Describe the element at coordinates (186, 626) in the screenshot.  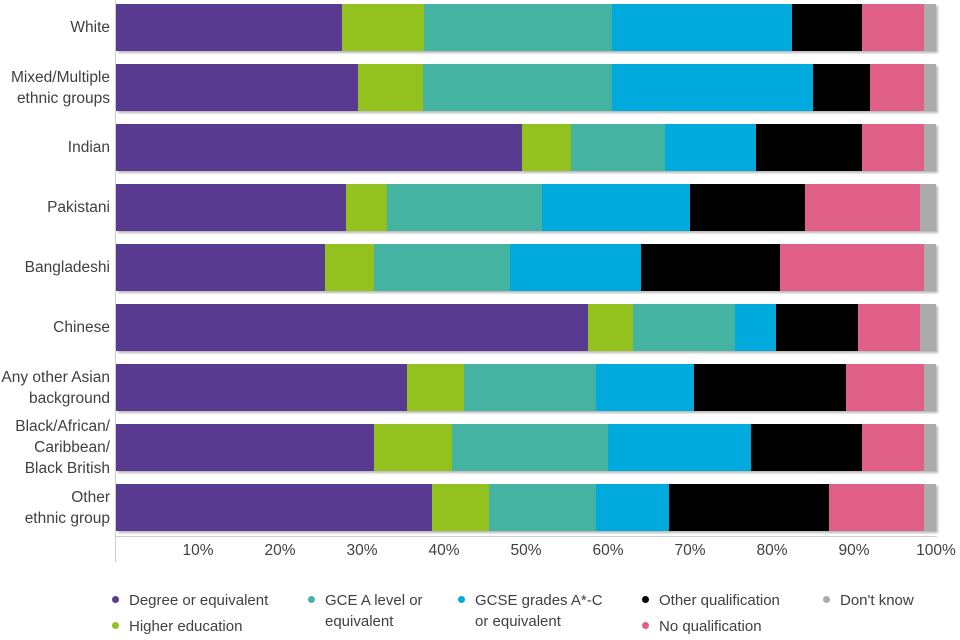
I see `legend-label: Higher education` at that location.